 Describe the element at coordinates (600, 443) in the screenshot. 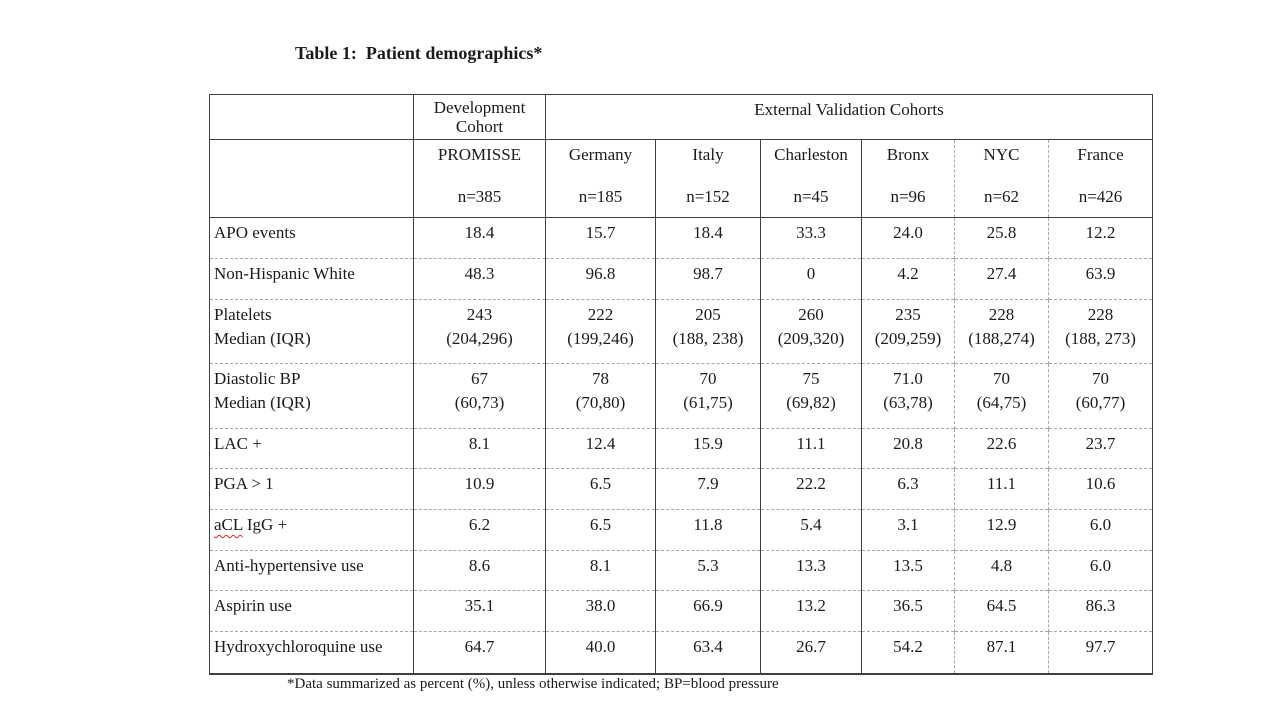

I see `cell-value: 12.4` at that location.